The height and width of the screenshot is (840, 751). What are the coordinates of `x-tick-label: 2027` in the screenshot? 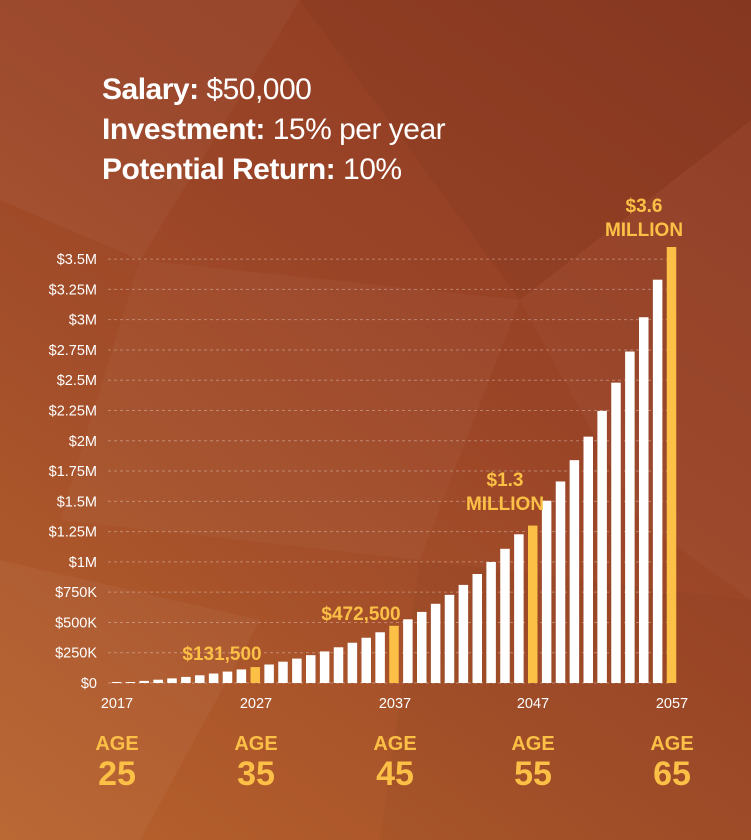 It's located at (256, 704).